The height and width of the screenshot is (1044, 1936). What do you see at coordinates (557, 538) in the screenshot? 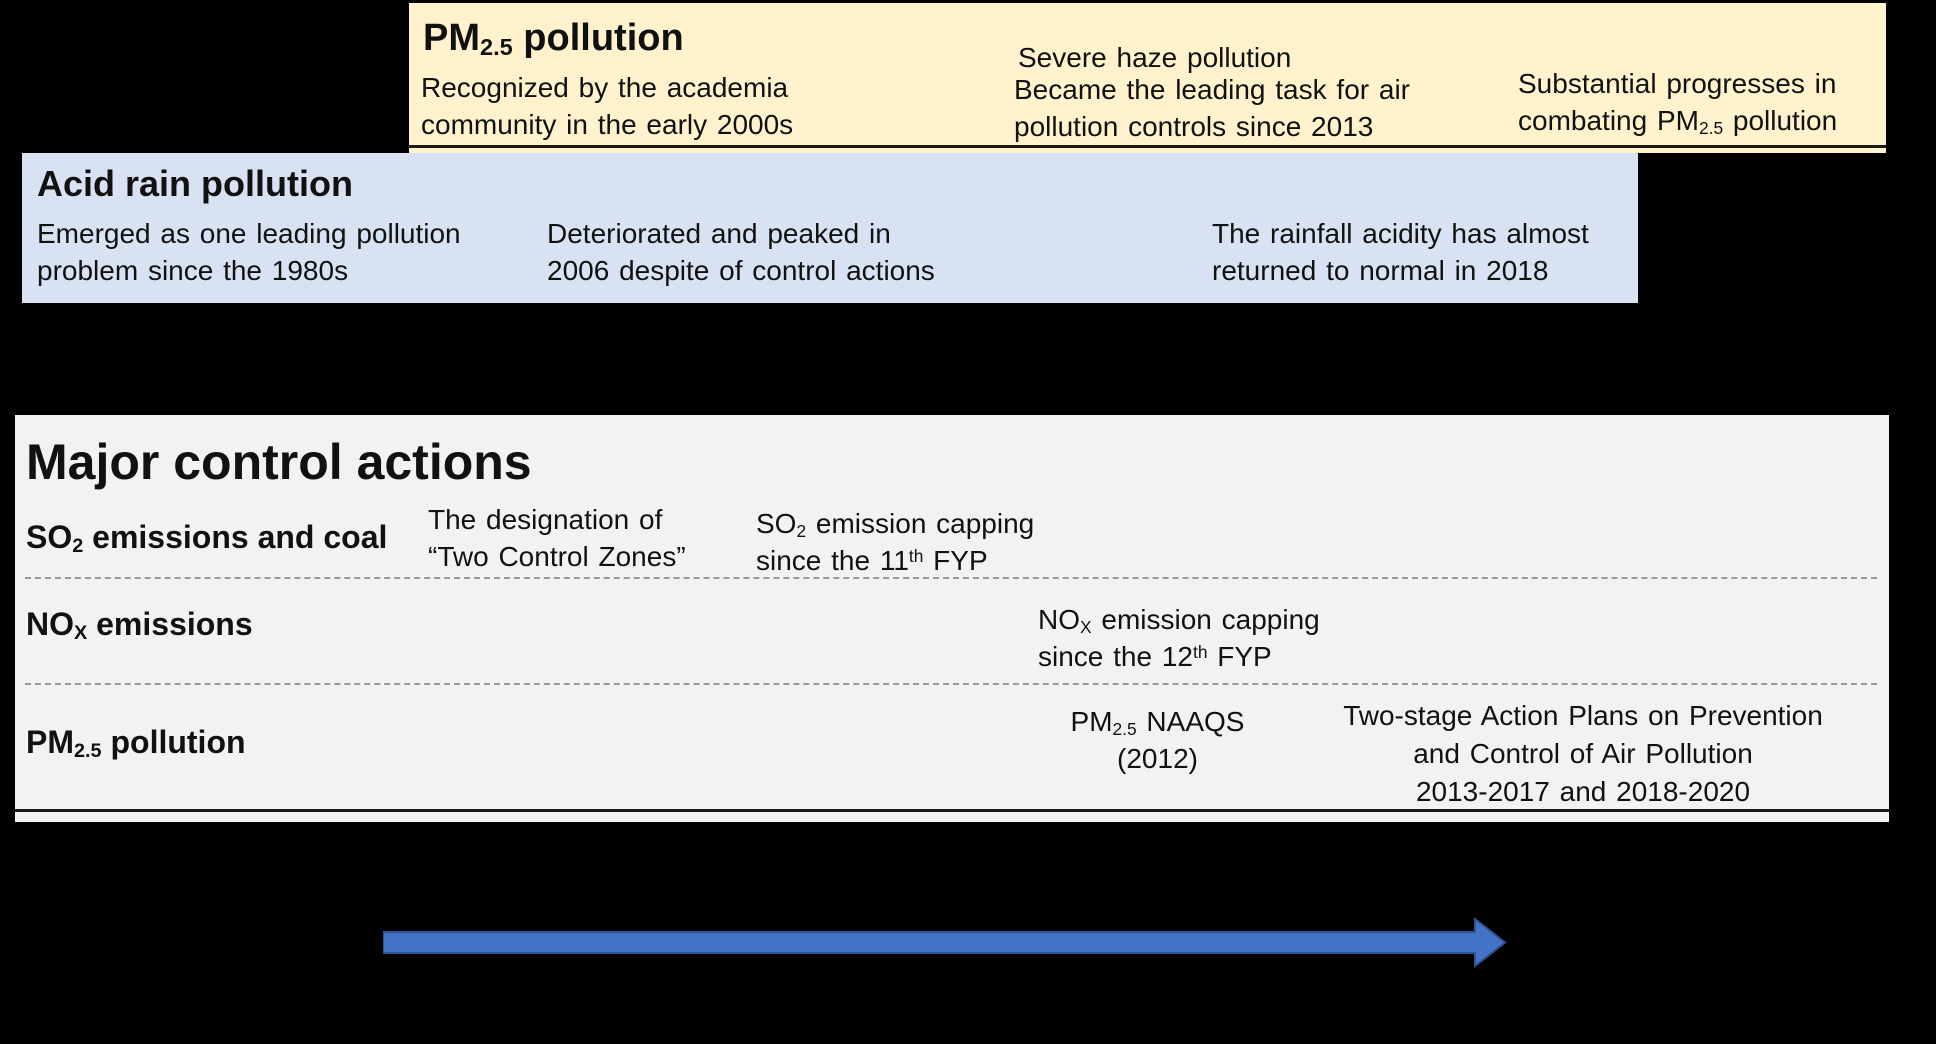
I see `event-two-control-zones: The designation of “Two Control Zones”` at bounding box center [557, 538].